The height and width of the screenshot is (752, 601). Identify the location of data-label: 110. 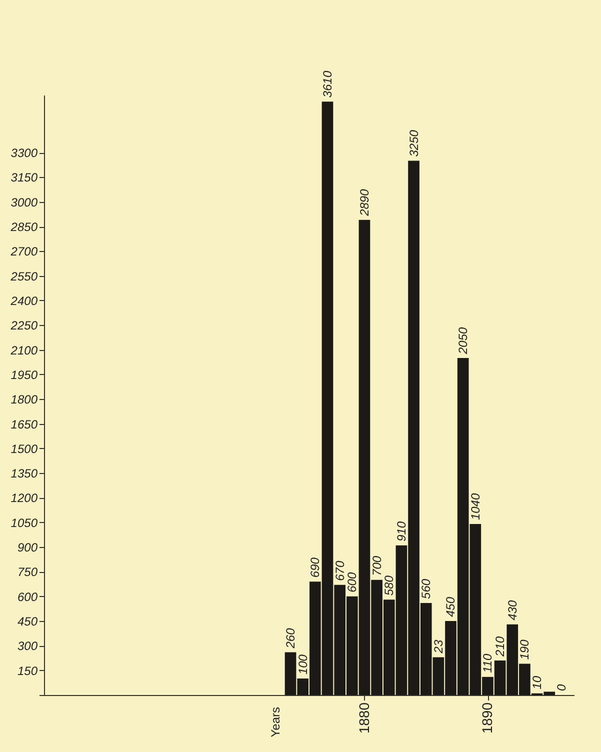
(487, 663).